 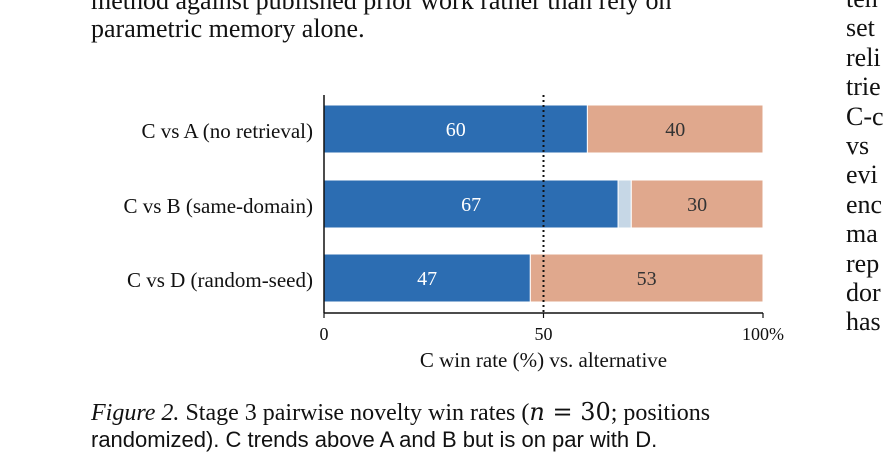 What do you see at coordinates (218, 206) in the screenshot?
I see `category-label: C vs B (same-domain)` at bounding box center [218, 206].